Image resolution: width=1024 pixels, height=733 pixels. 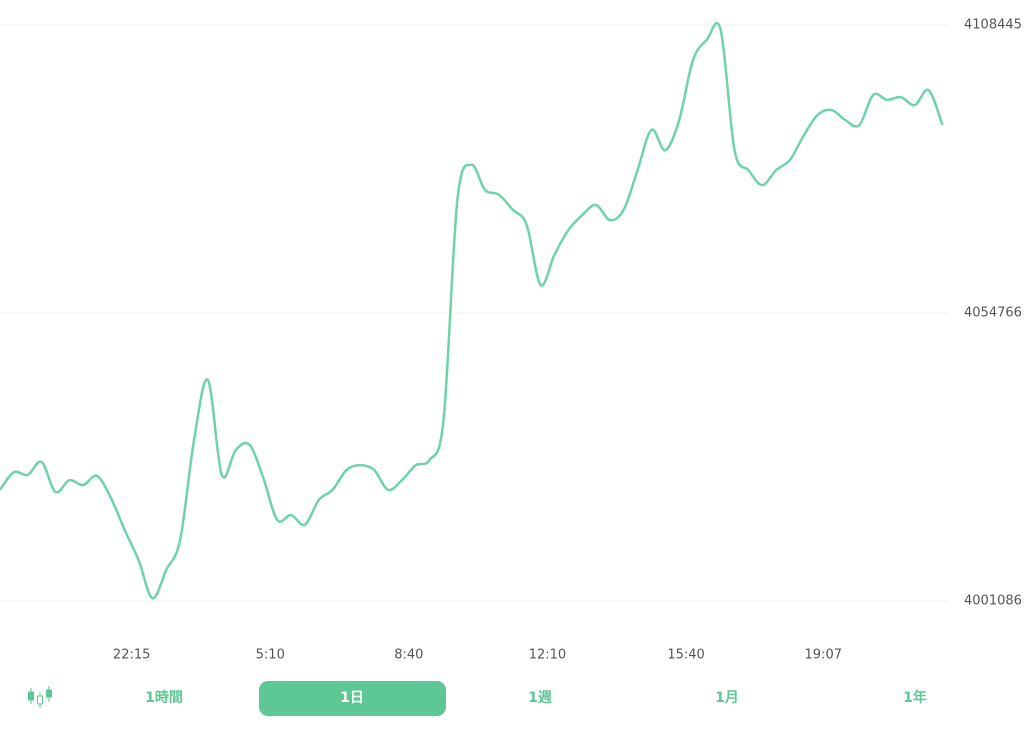 What do you see at coordinates (993, 312) in the screenshot?
I see `y-tick-label: 4054766` at bounding box center [993, 312].